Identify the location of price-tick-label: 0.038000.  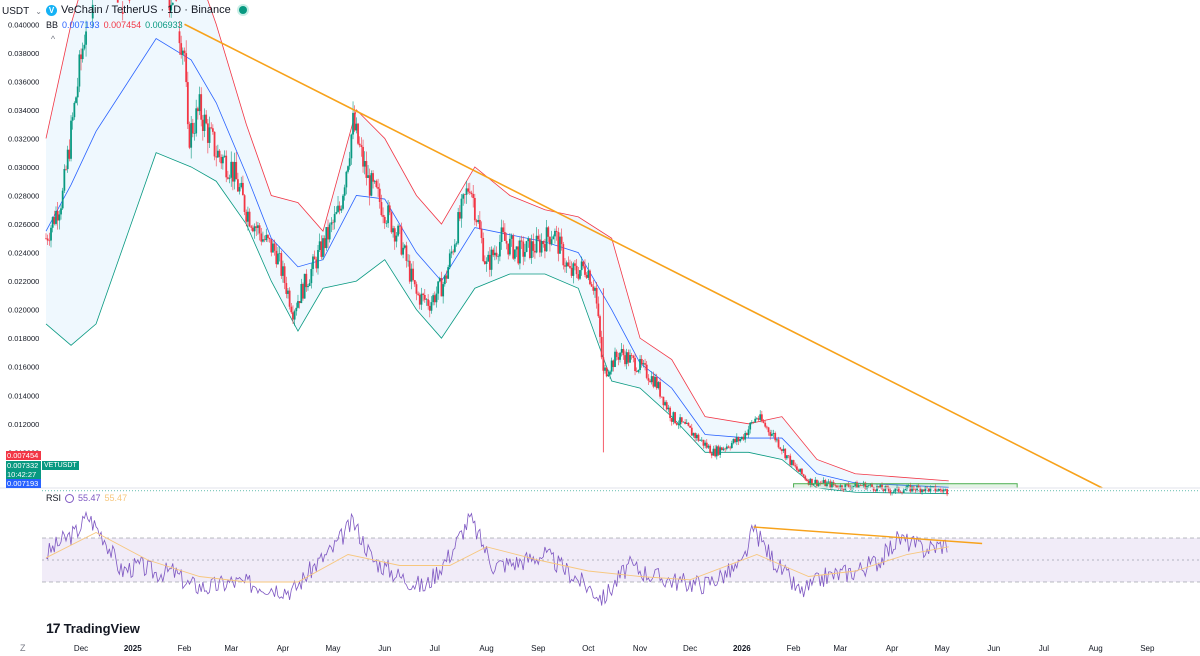
(23, 53).